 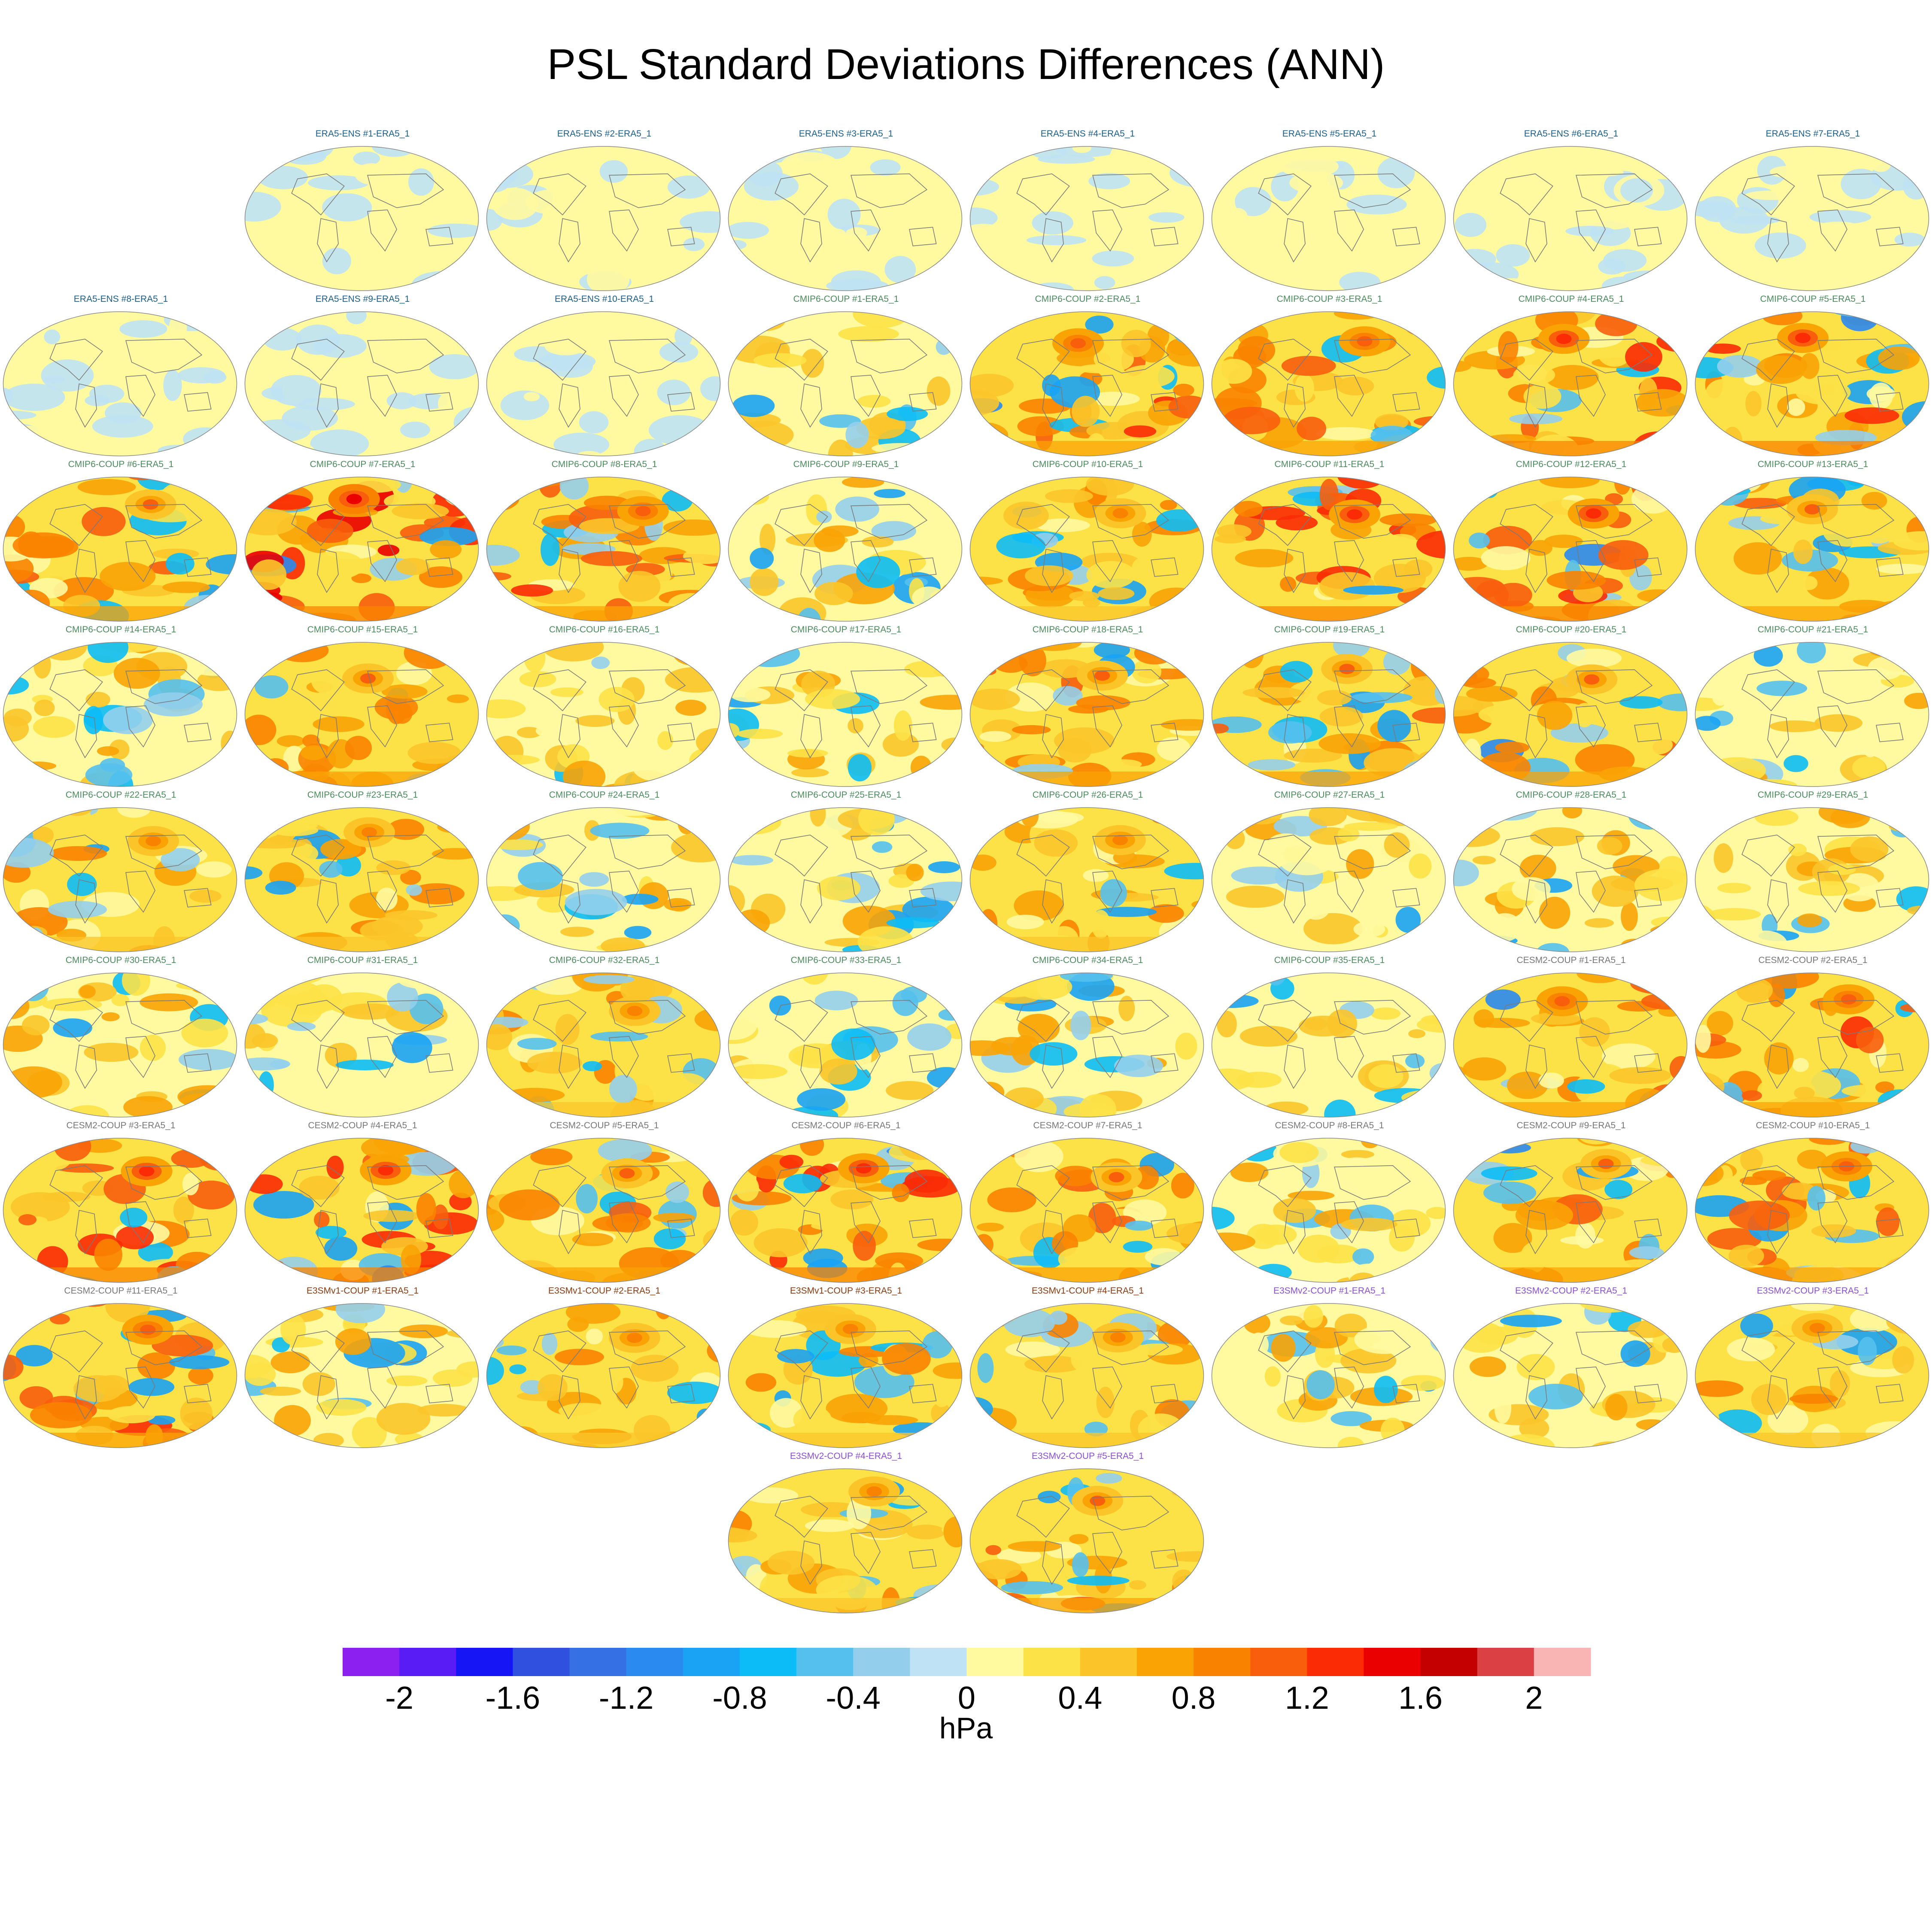 I want to click on map-panel: ERA5-ENS #6-ERA5_1, so click(x=1571, y=212).